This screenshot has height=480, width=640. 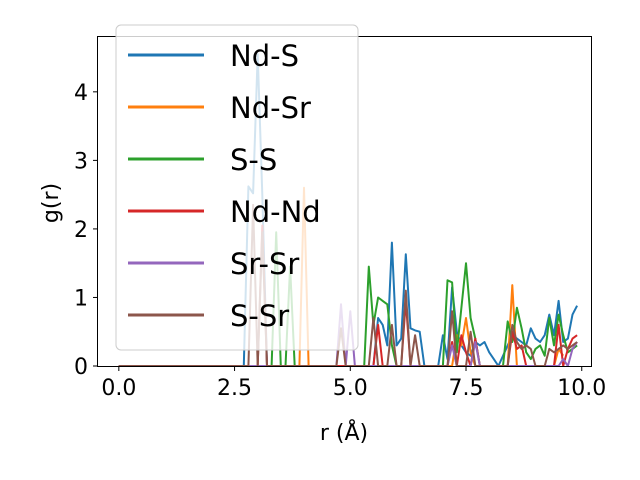 What do you see at coordinates (81, 230) in the screenshot?
I see `y-tick-label: 2` at bounding box center [81, 230].